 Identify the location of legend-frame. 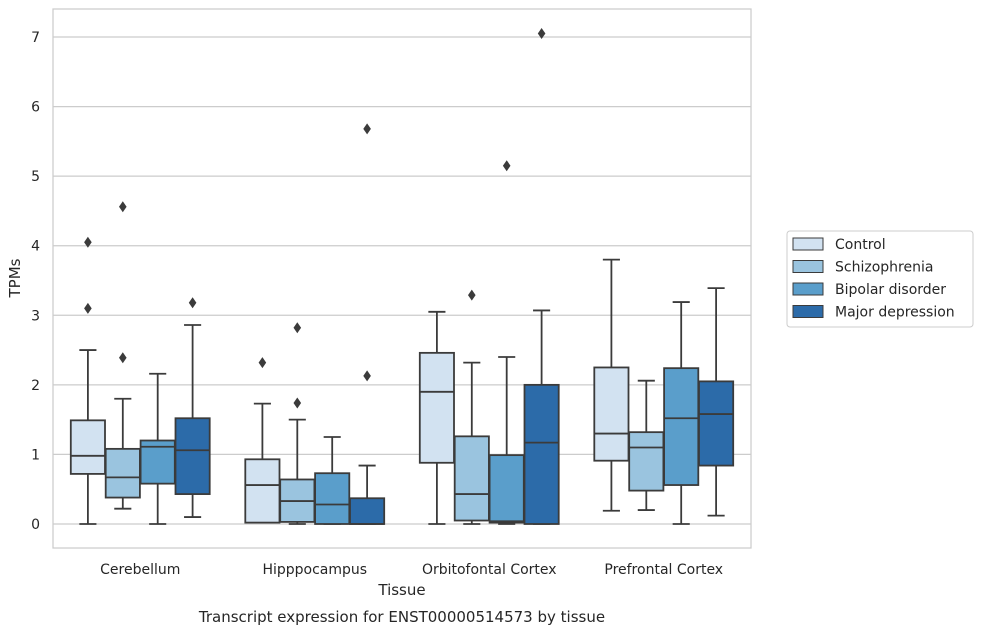
(880, 279).